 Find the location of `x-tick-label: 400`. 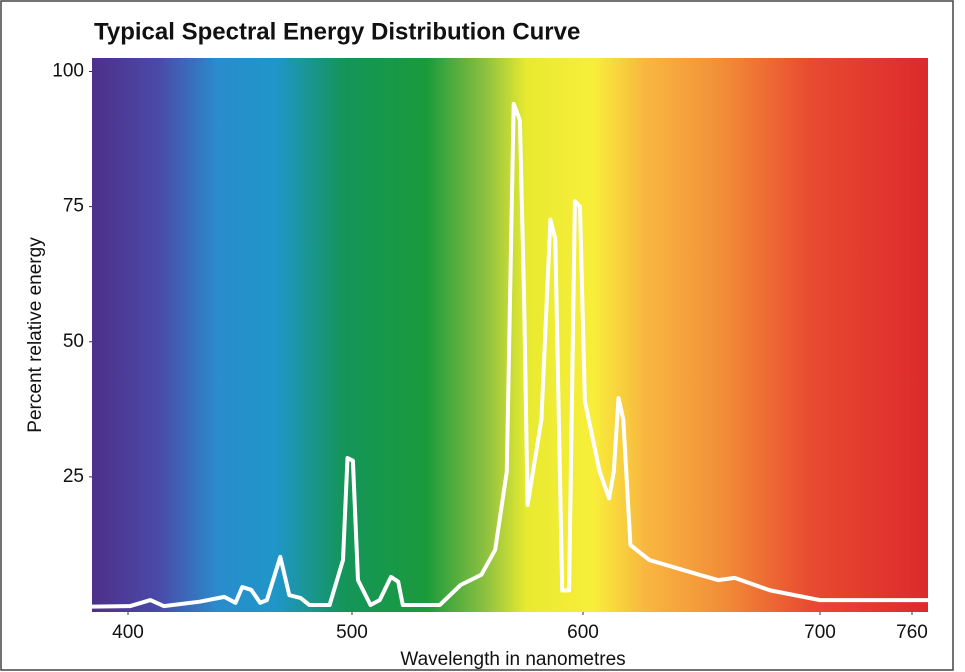

x-tick-label: 400 is located at coordinates (128, 632).